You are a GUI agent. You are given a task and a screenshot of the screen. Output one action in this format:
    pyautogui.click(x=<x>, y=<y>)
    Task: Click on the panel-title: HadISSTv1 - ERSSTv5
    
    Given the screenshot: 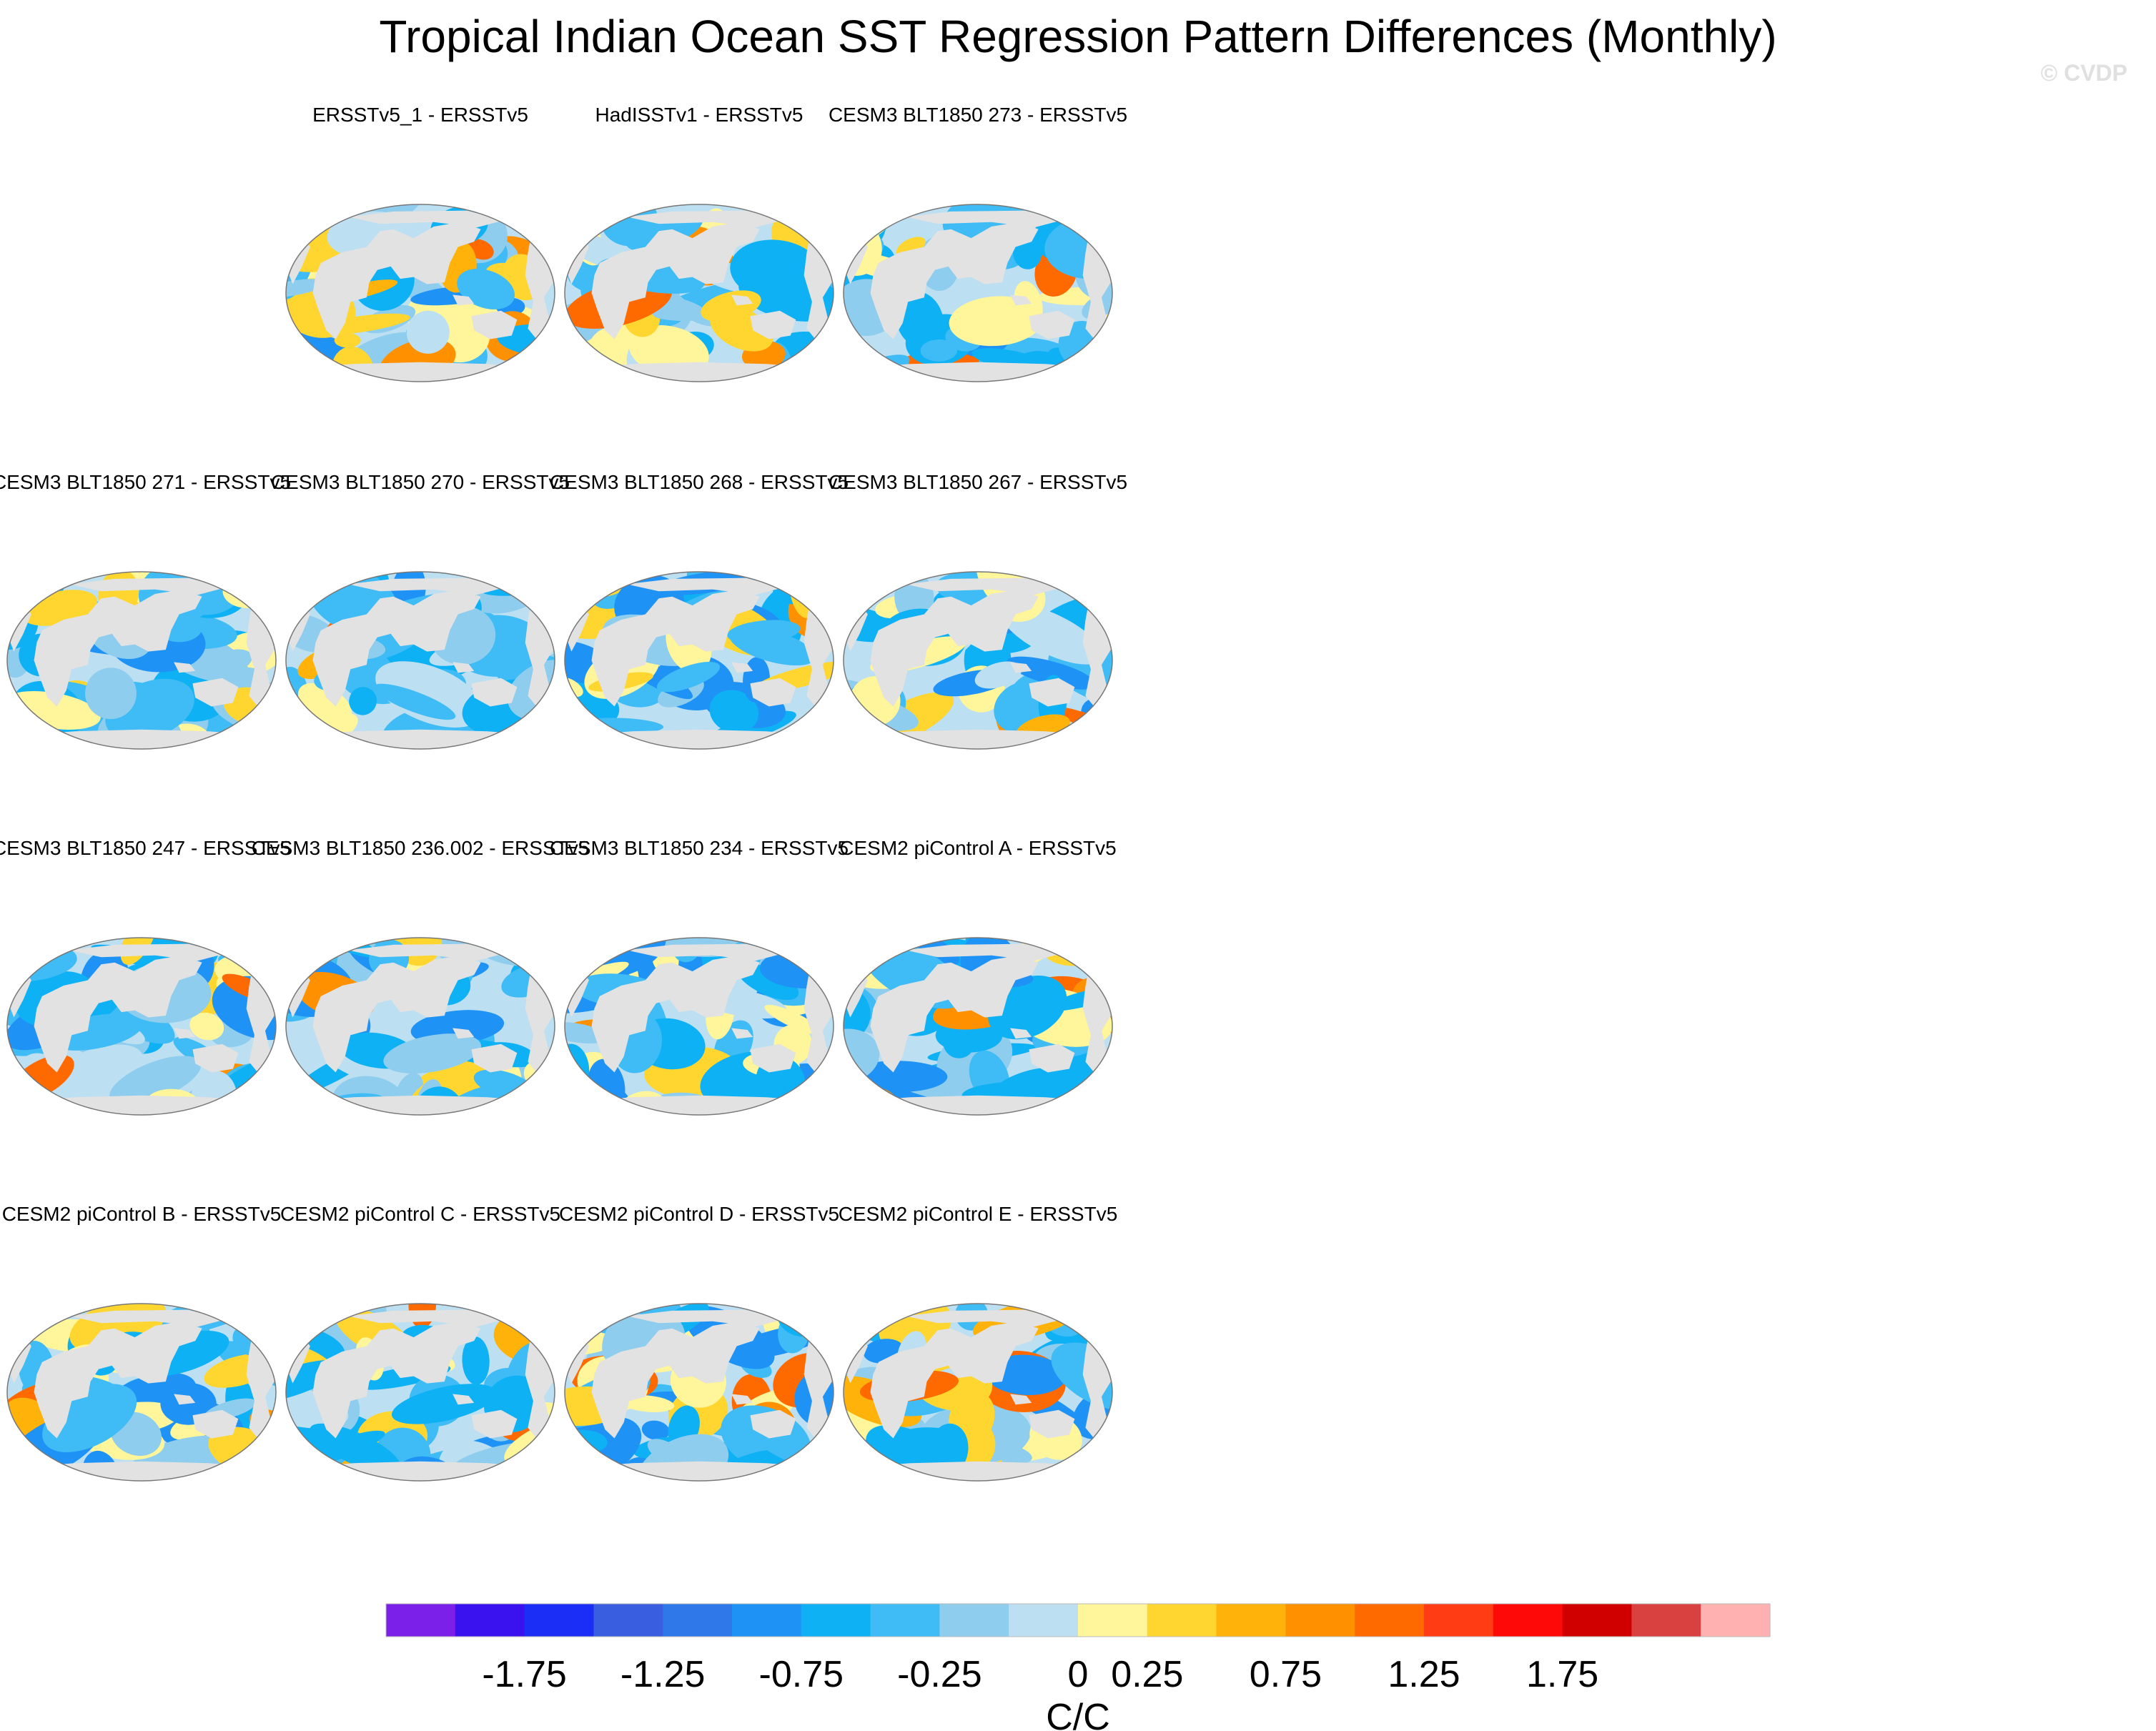 What is the action you would take?
    pyautogui.click(x=699, y=115)
    